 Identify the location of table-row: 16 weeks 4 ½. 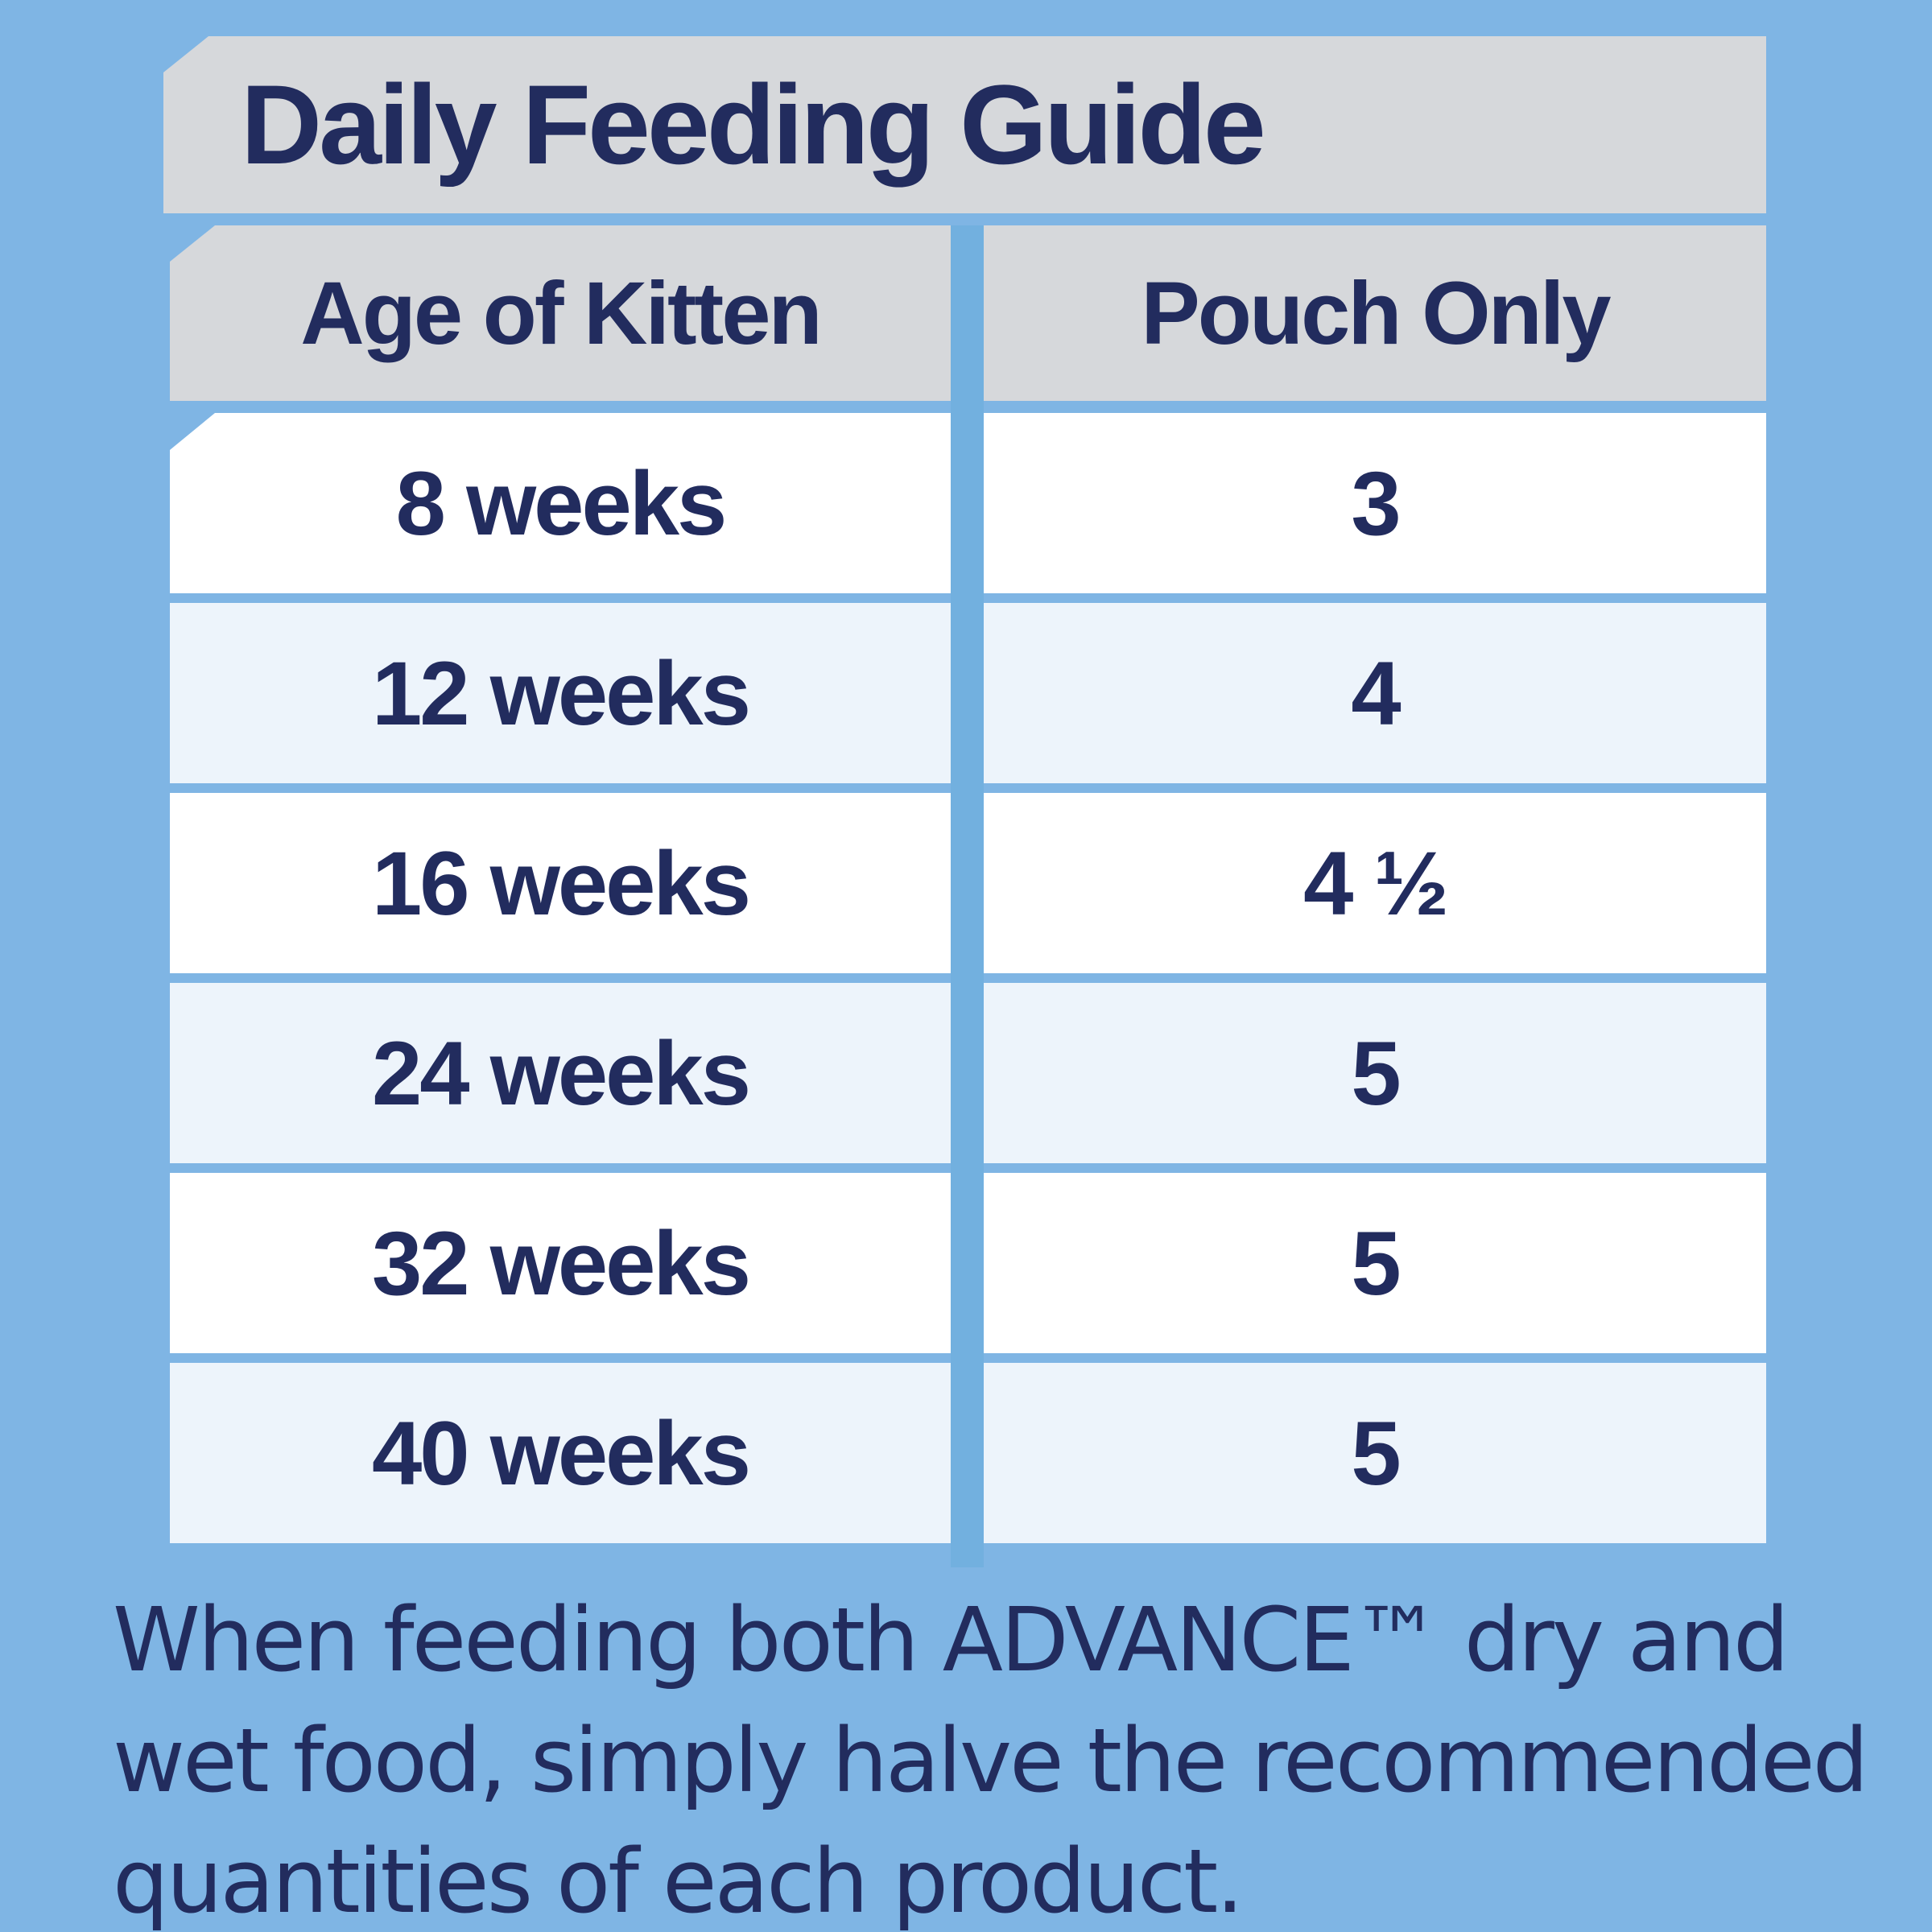
(968, 883).